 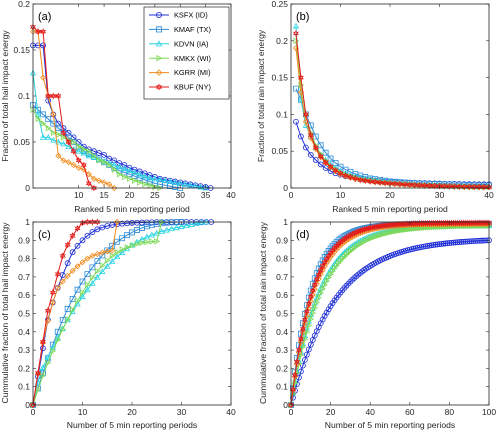 I want to click on series-kmaf, so click(x=107, y=313).